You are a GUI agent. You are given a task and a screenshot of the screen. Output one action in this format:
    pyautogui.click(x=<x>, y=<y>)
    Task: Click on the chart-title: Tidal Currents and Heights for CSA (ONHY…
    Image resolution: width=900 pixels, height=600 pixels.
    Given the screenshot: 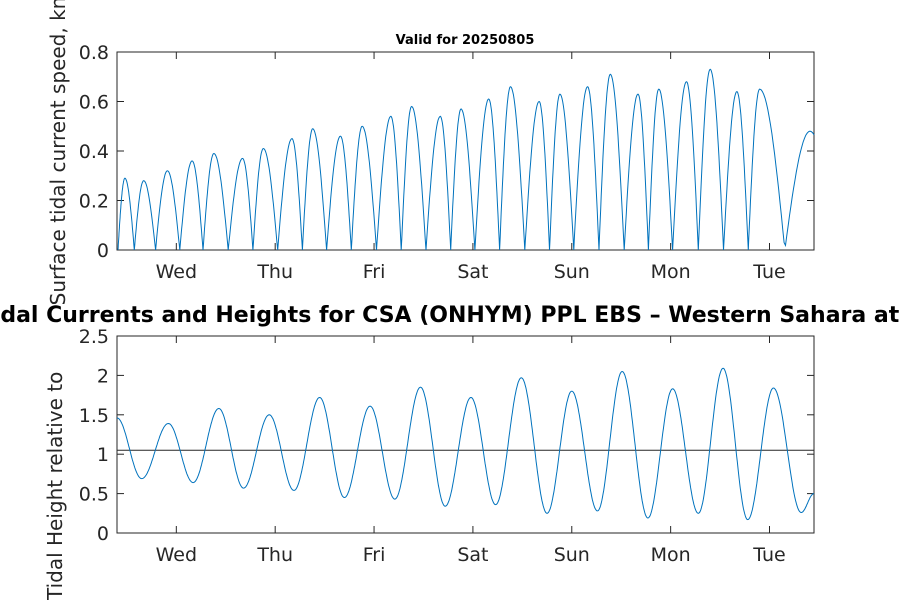 What is the action you would take?
    pyautogui.click(x=450, y=315)
    